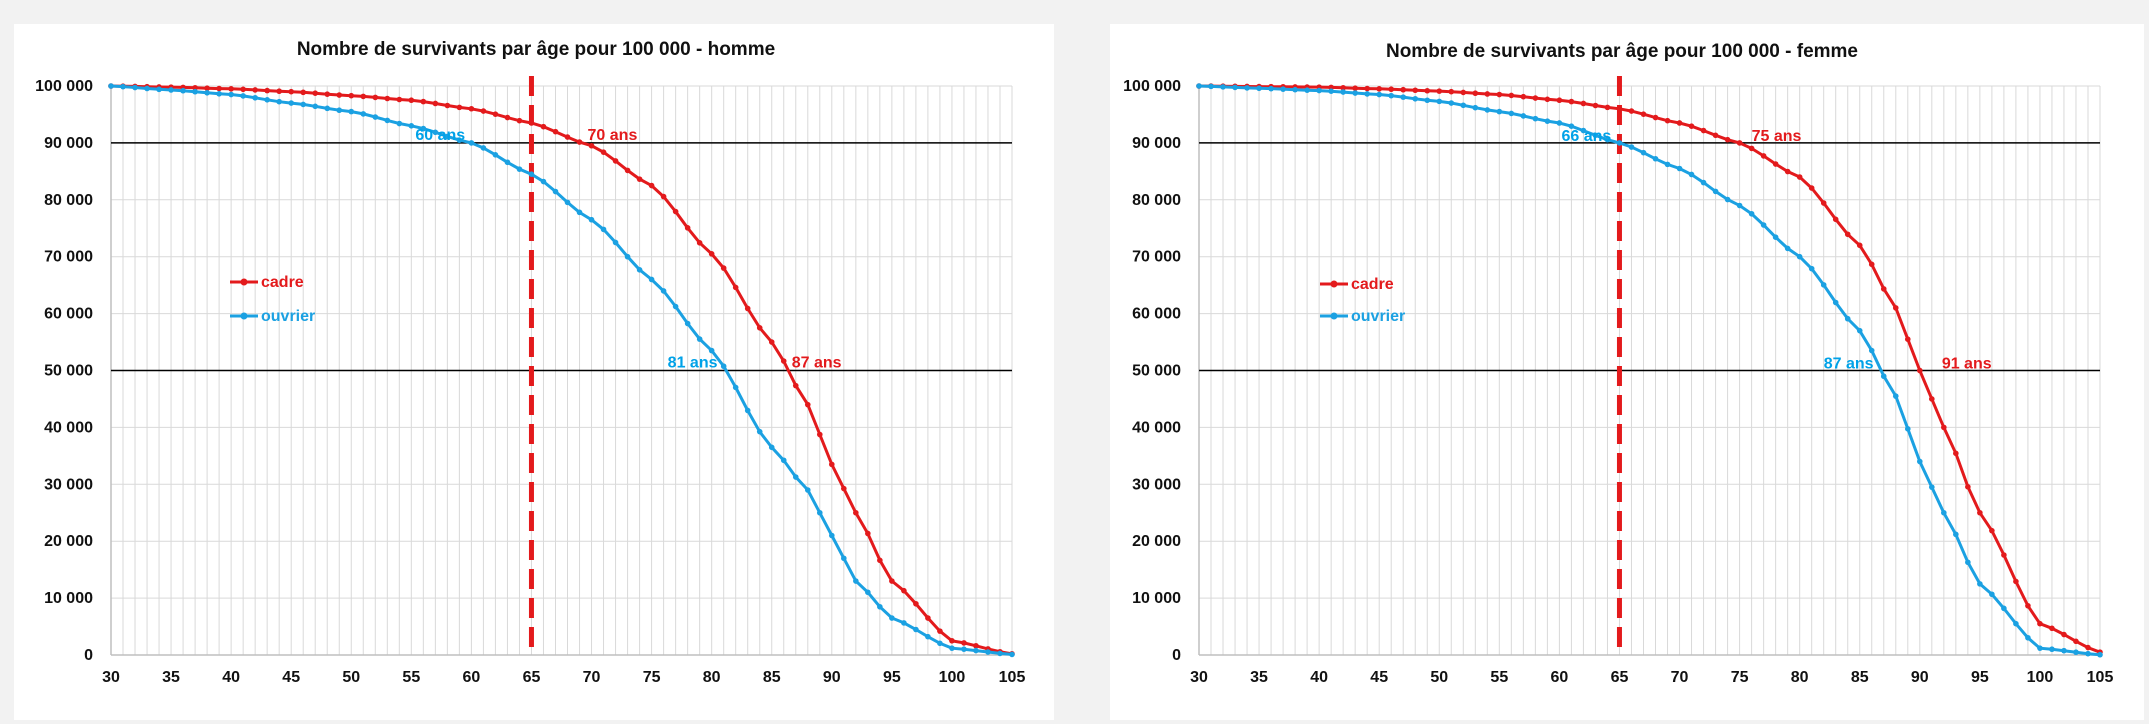 This screenshot has height=724, width=2149. I want to click on x-tick-label: 60, so click(1560, 677).